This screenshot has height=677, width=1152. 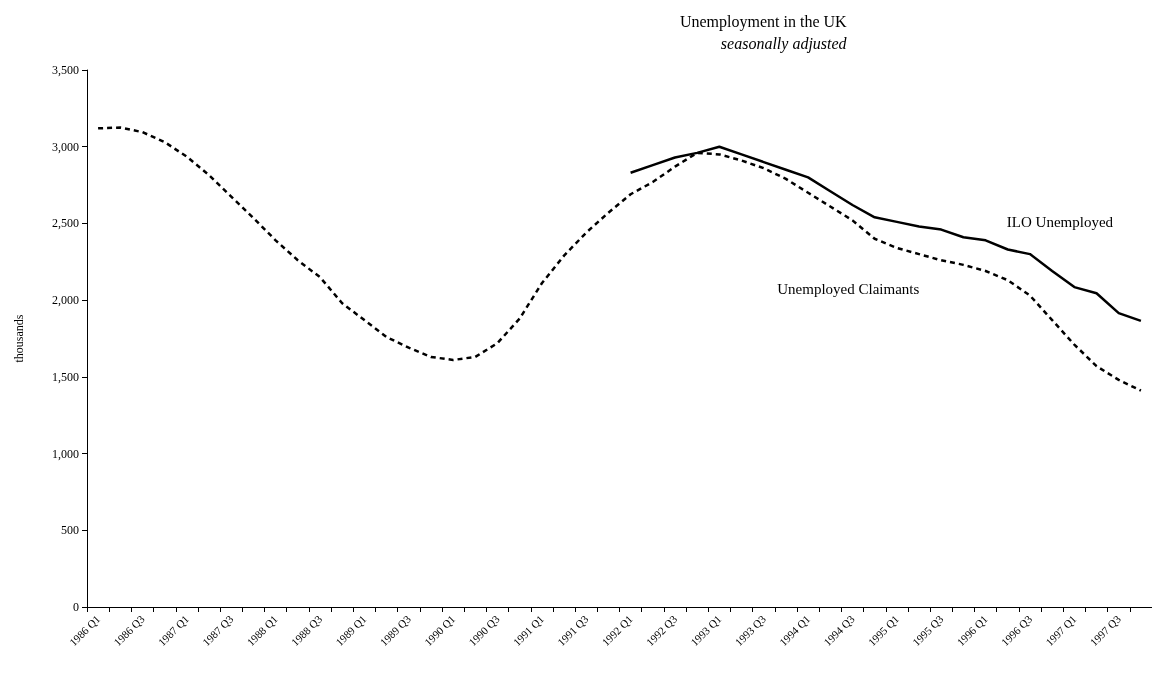 I want to click on y-tick-label: 1,500, so click(x=65, y=376).